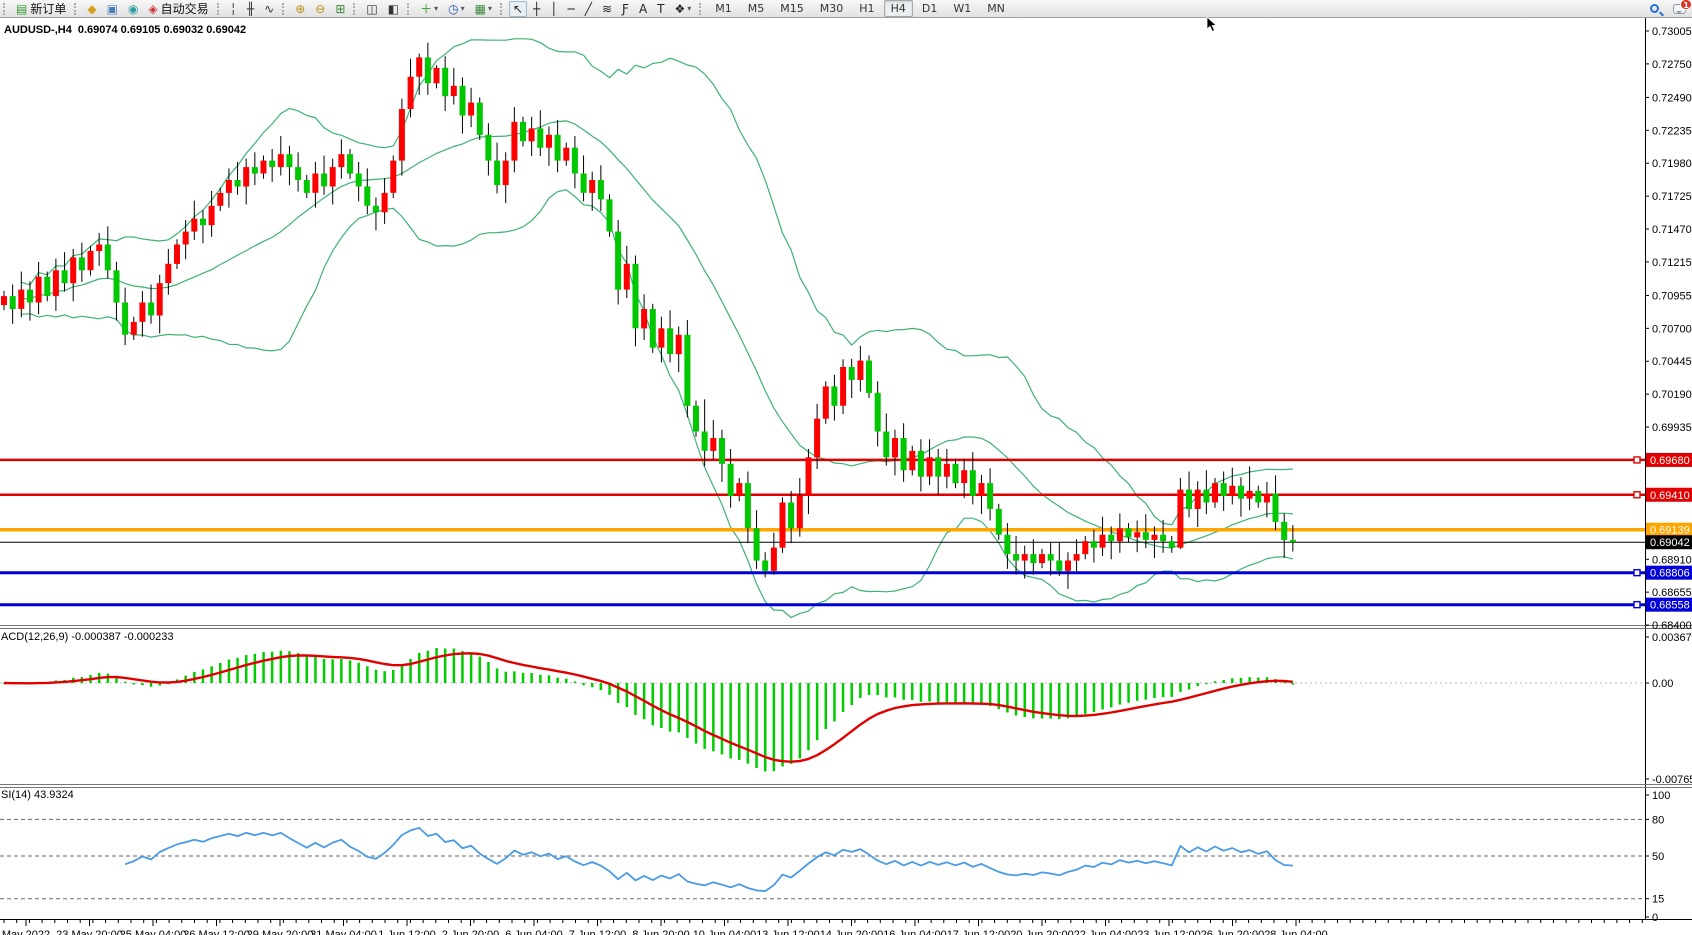  What do you see at coordinates (1672, 362) in the screenshot?
I see `price-tick-label: 0.70445` at bounding box center [1672, 362].